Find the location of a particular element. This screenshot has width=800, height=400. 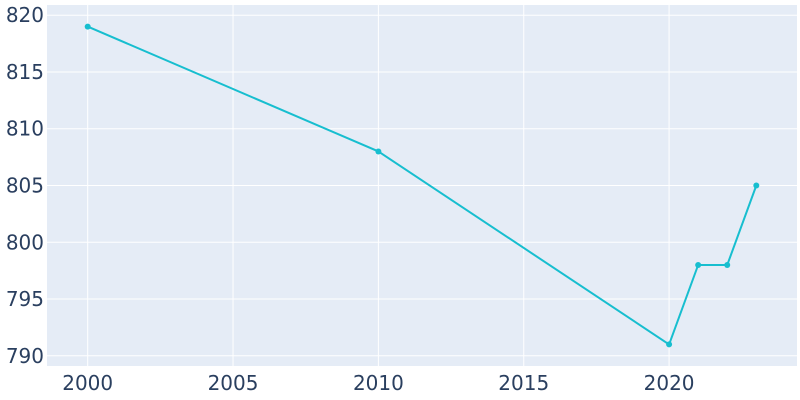

y-tick-label: 805 is located at coordinates (25, 186).